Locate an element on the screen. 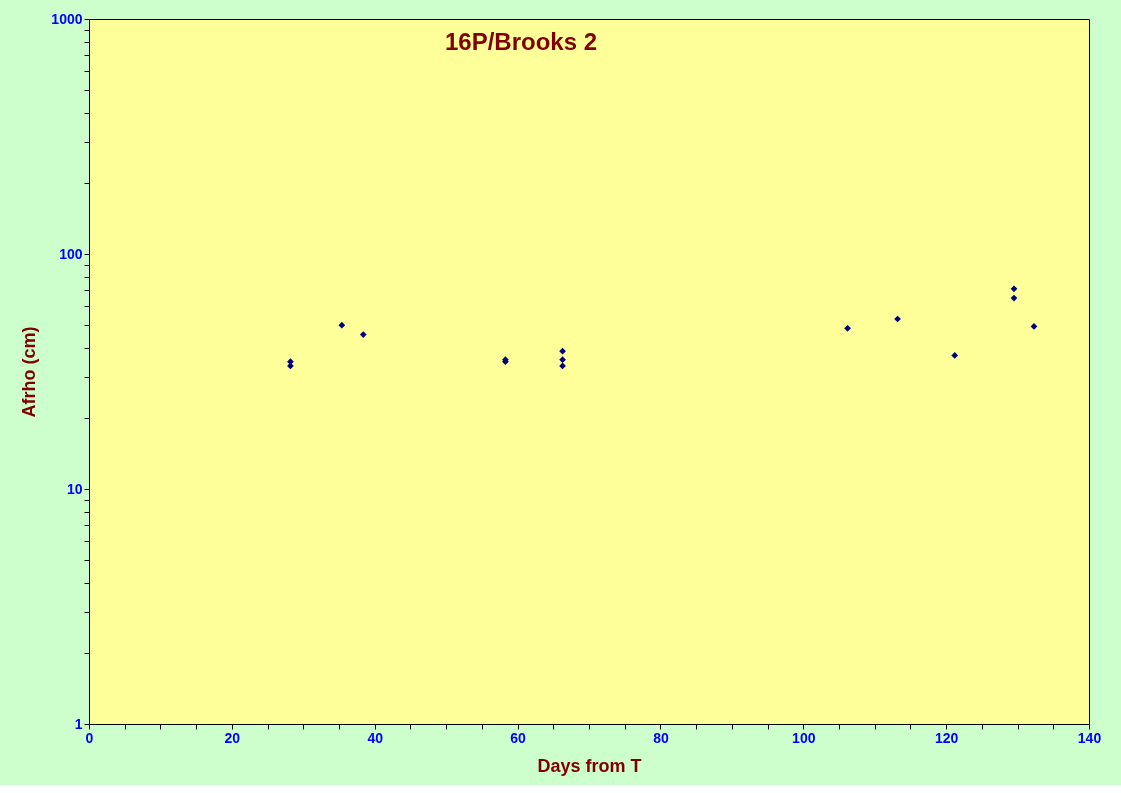 Image resolution: width=1121 pixels, height=793 pixels. x-axis-title: Days from T is located at coordinates (589, 765).